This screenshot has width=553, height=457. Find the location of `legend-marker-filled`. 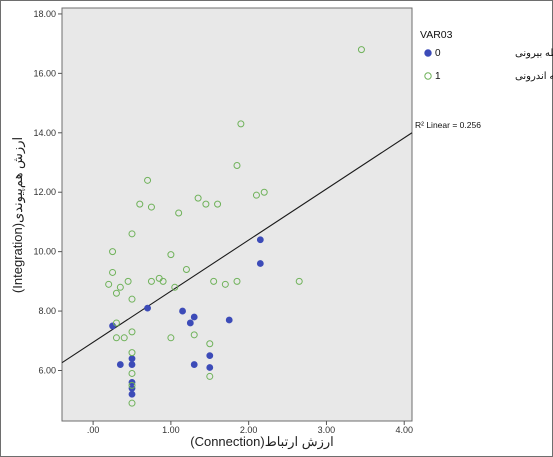

legend-marker-filled is located at coordinates (428, 53).